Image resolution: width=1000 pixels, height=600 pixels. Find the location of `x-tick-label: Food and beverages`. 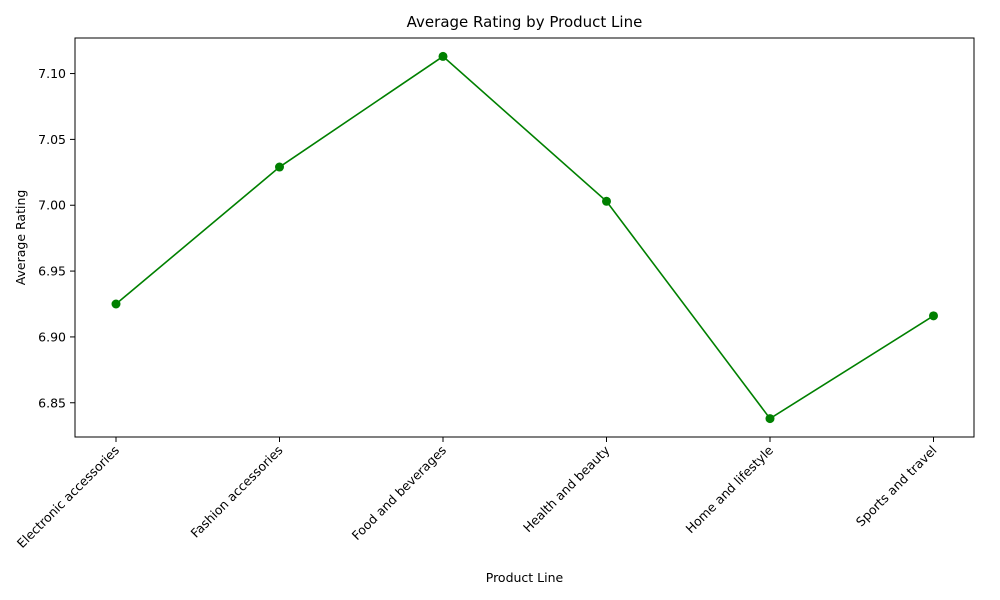

x-tick-label: Food and beverages is located at coordinates (399, 493).